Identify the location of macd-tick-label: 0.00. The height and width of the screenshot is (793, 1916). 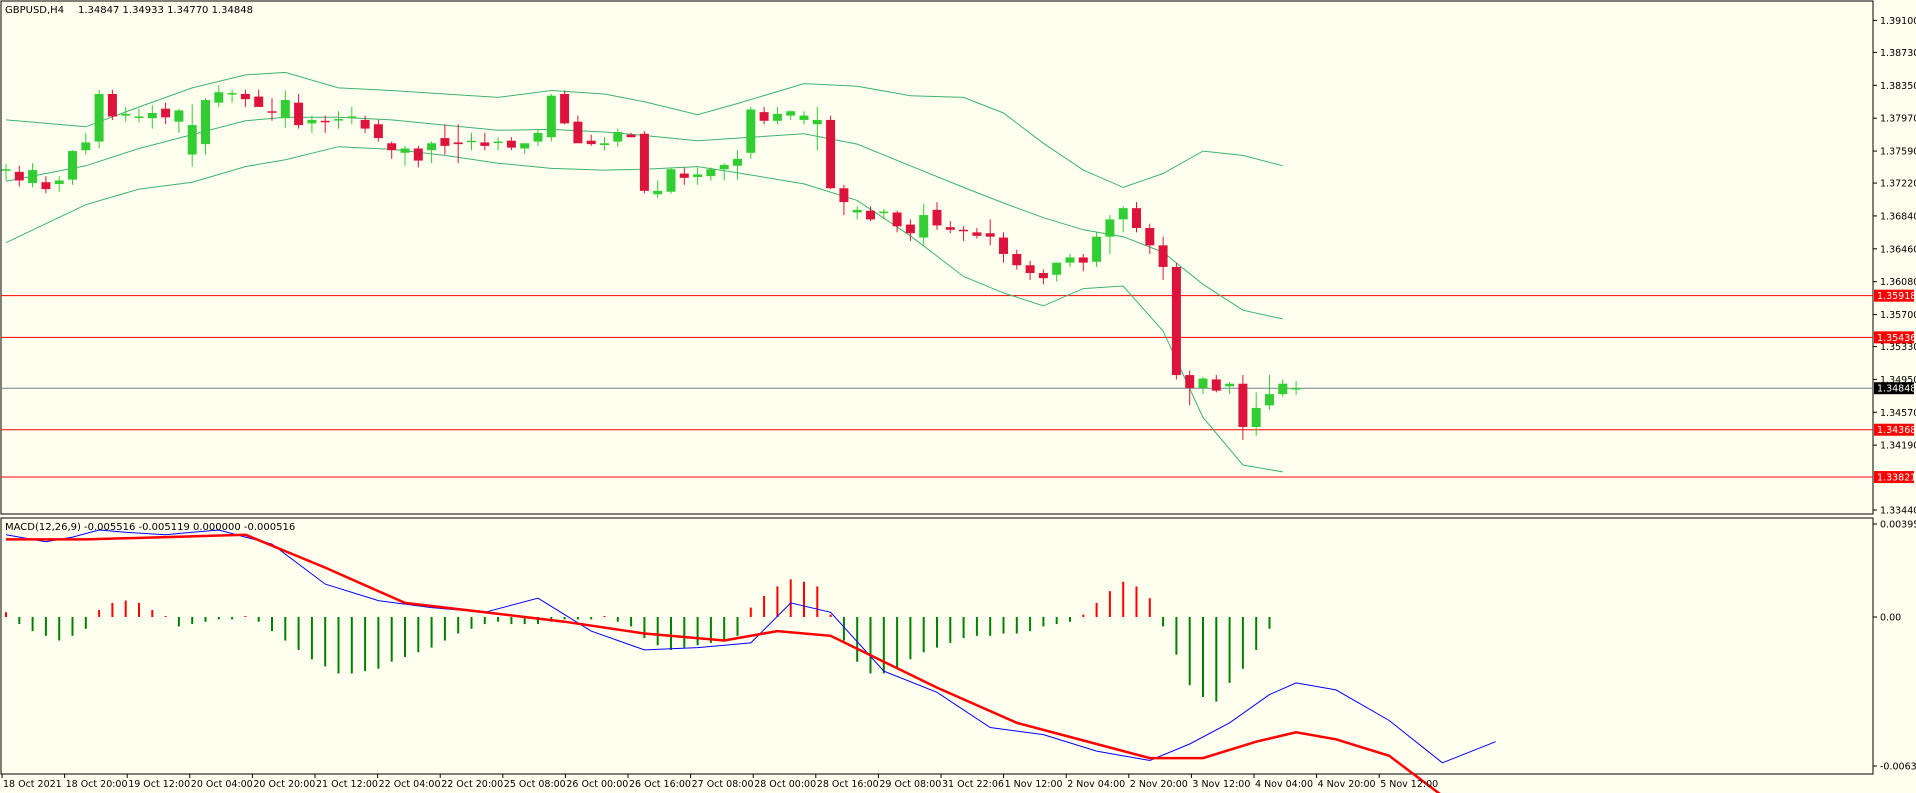
(1890, 618).